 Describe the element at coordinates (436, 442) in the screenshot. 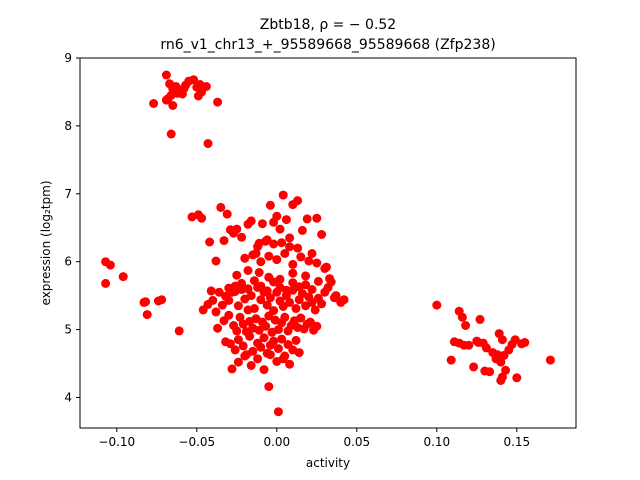

I see `x-tick-label: 0.10` at that location.